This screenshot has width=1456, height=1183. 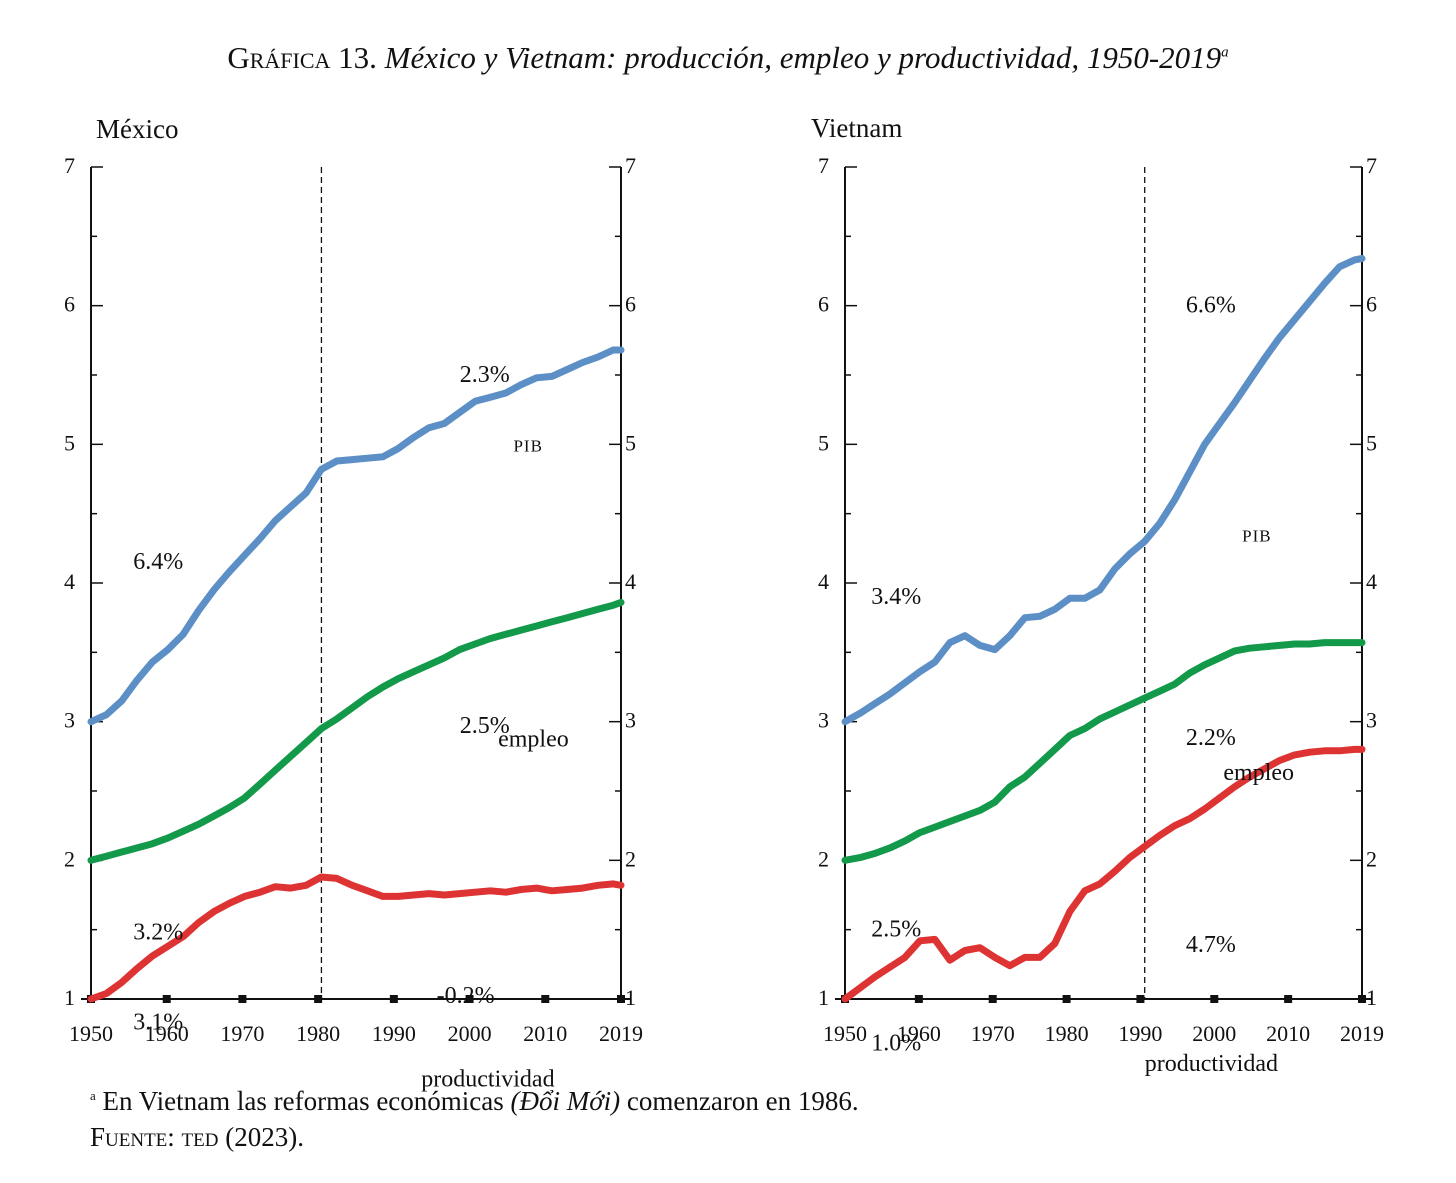 I want to click on annotation-label: 6.6%, so click(x=1211, y=306).